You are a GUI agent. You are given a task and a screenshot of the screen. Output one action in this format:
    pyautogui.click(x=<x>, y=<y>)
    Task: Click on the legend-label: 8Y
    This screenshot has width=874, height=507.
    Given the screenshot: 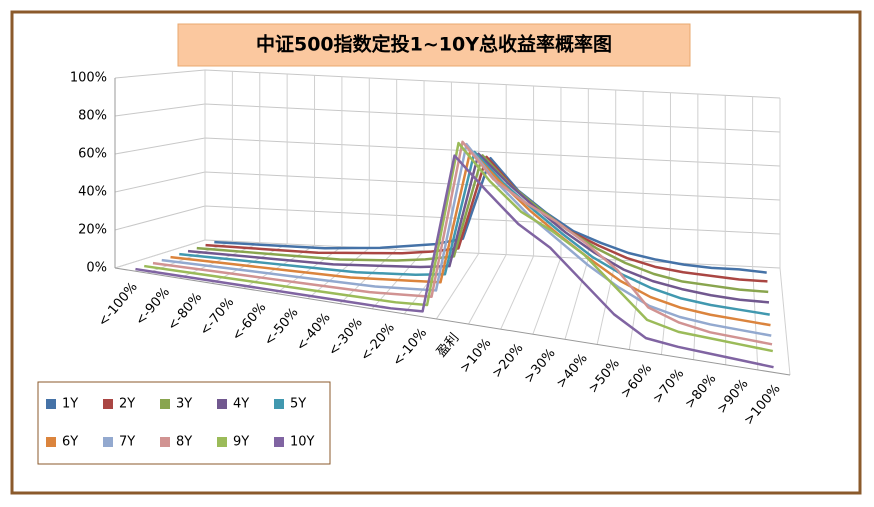 What is the action you would take?
    pyautogui.click(x=184, y=442)
    